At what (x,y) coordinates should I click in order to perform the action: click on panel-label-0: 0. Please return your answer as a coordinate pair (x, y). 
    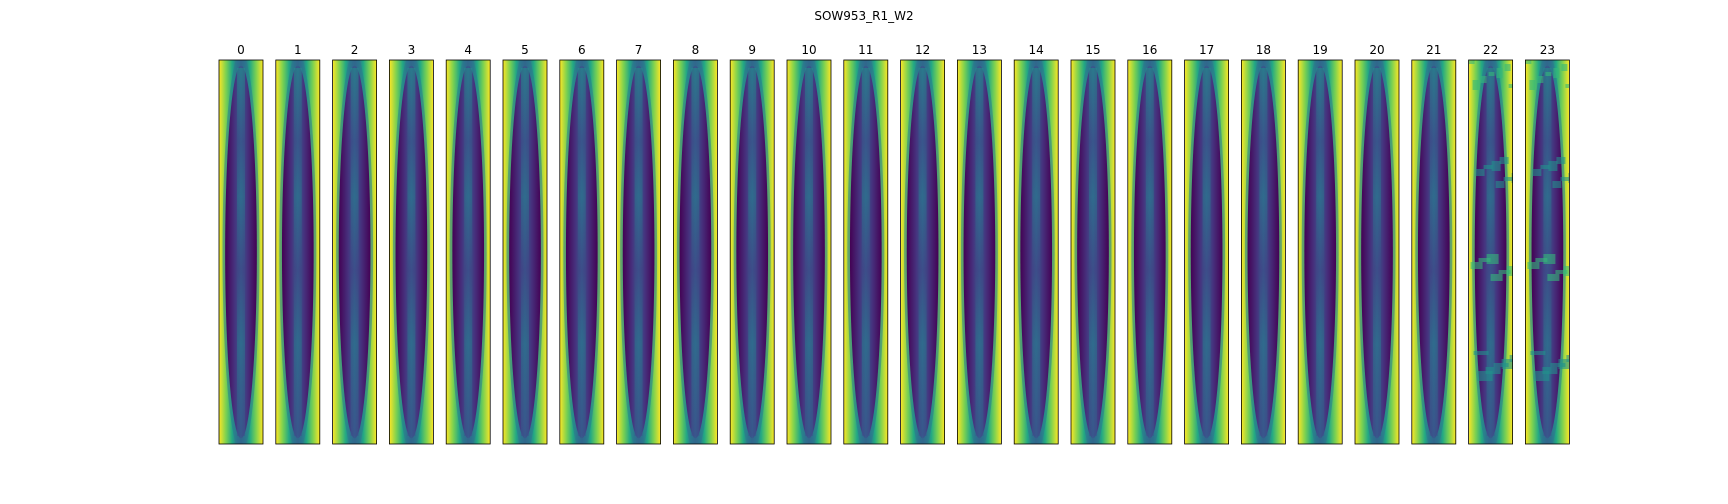
    Looking at the image, I should click on (241, 50).